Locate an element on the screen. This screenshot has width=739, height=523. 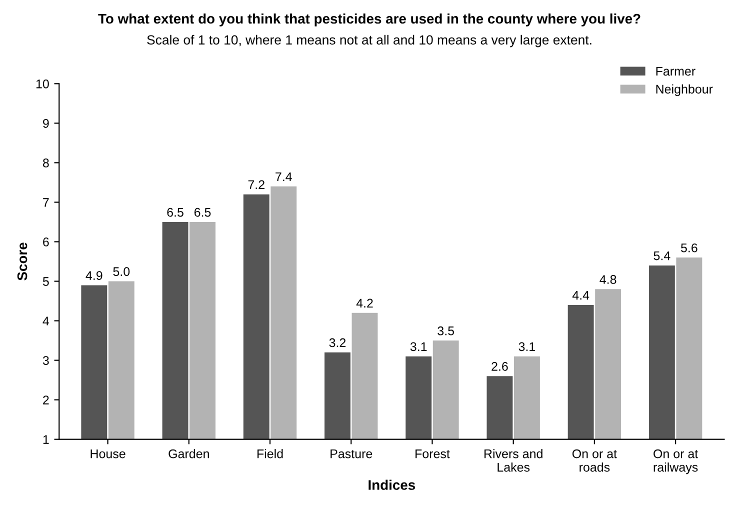
y-tick-label: 3 is located at coordinates (45, 360).